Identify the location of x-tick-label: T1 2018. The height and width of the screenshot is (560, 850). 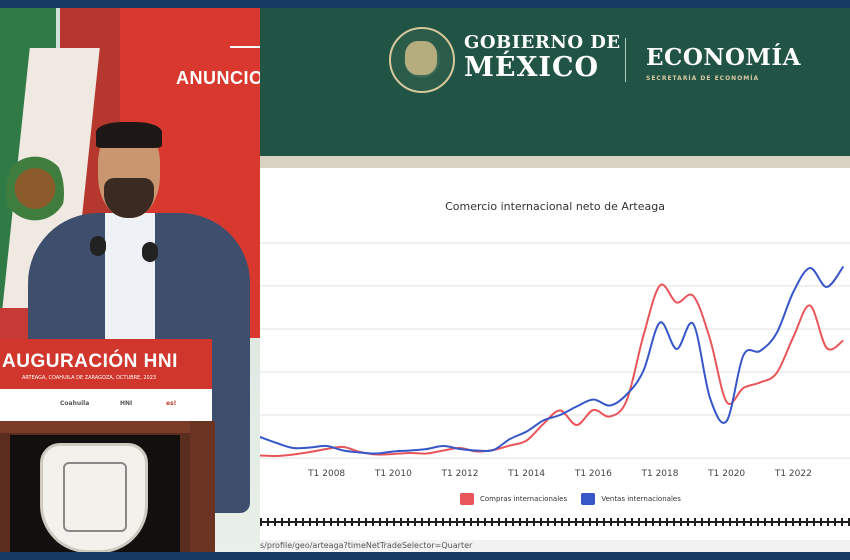
(660, 474).